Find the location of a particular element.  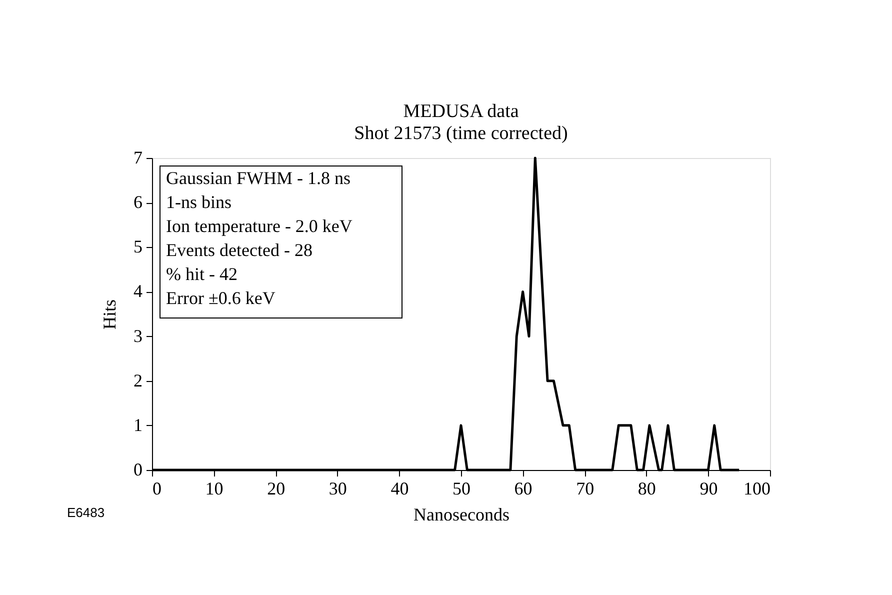

annotation: % hit - 42 is located at coordinates (202, 274).